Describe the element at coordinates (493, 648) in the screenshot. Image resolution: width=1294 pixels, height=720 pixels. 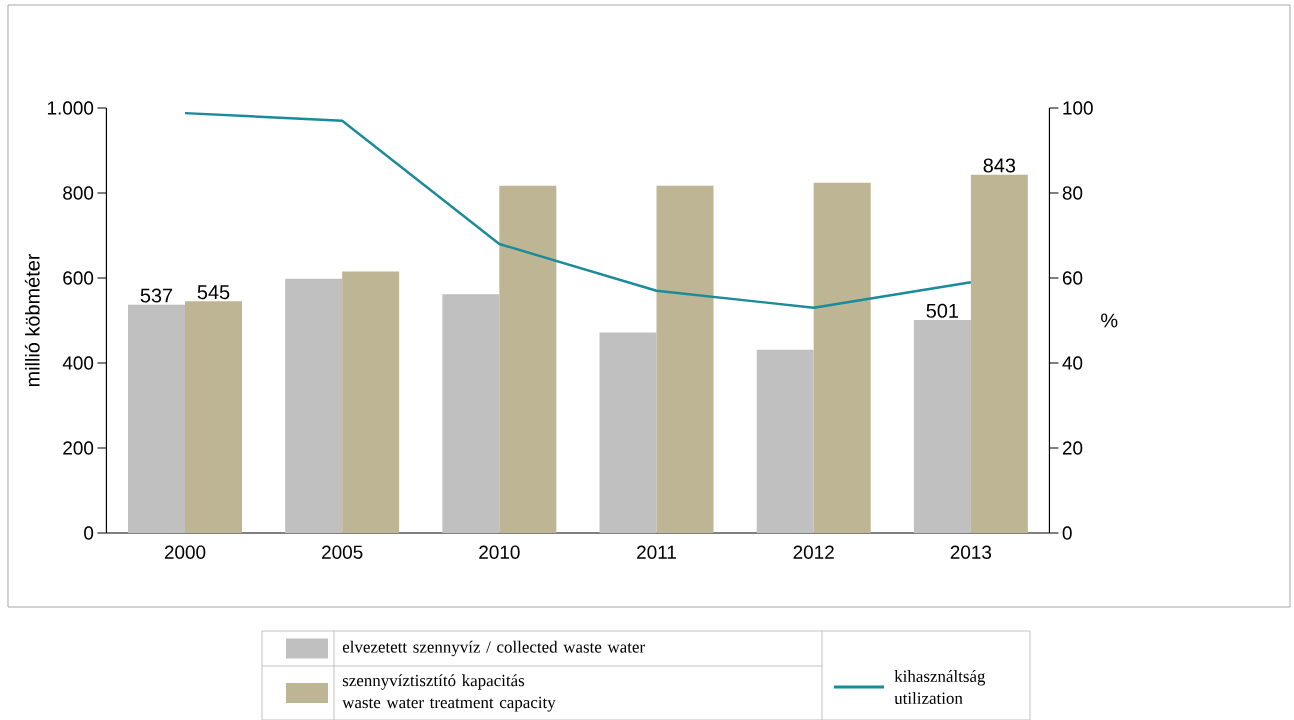
I see `legend-label: elvezetett szennyvíz / collected waste water` at that location.